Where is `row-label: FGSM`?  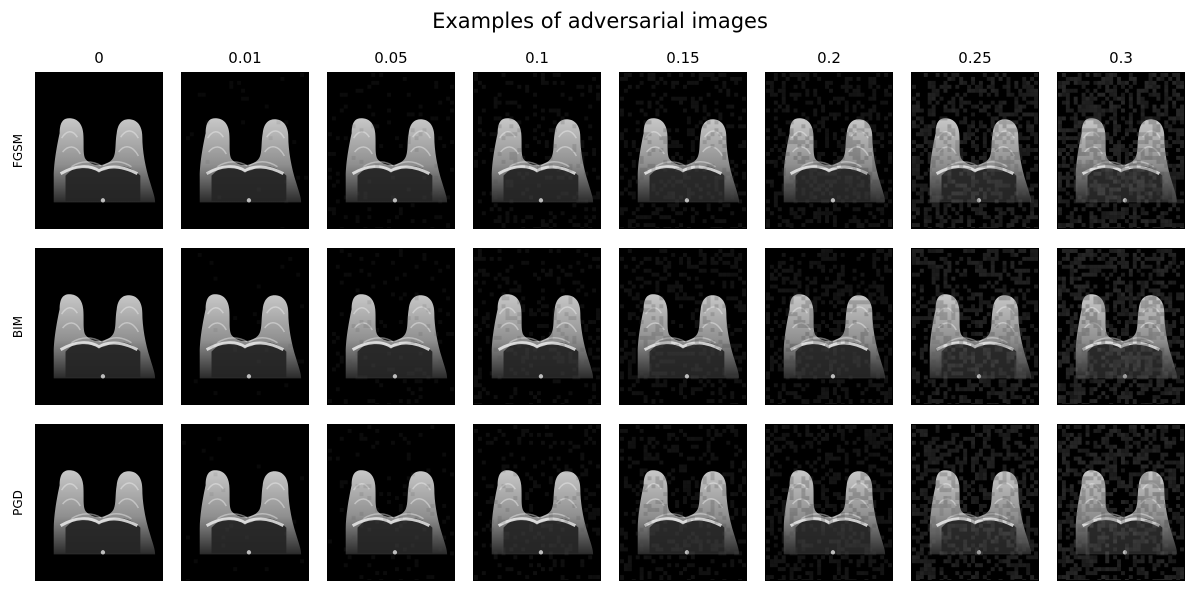
row-label: FGSM is located at coordinates (18, 150).